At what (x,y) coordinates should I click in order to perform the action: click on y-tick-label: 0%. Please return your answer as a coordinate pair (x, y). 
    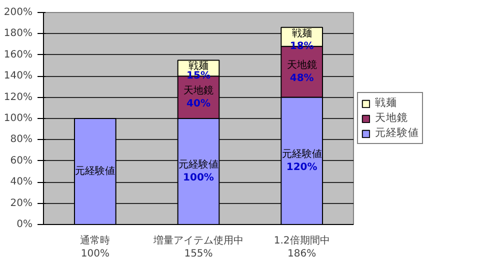
    Looking at the image, I should click on (24, 224).